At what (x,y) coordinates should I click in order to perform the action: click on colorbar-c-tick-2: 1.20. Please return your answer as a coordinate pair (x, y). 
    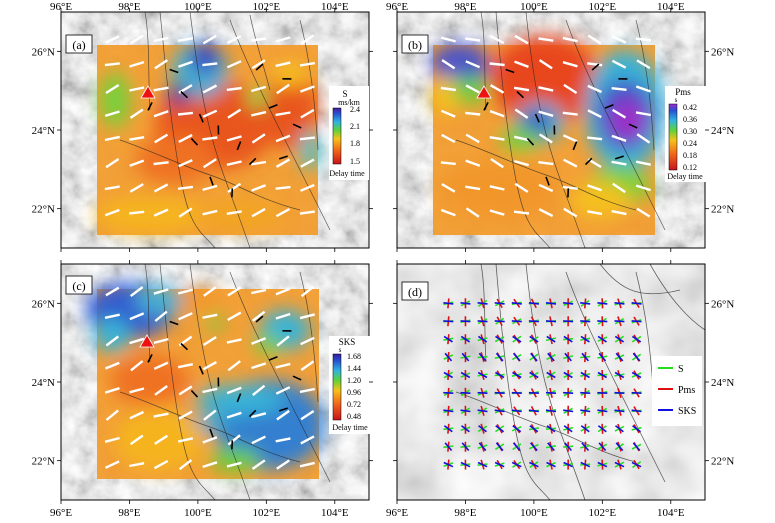
    Looking at the image, I should click on (354, 380).